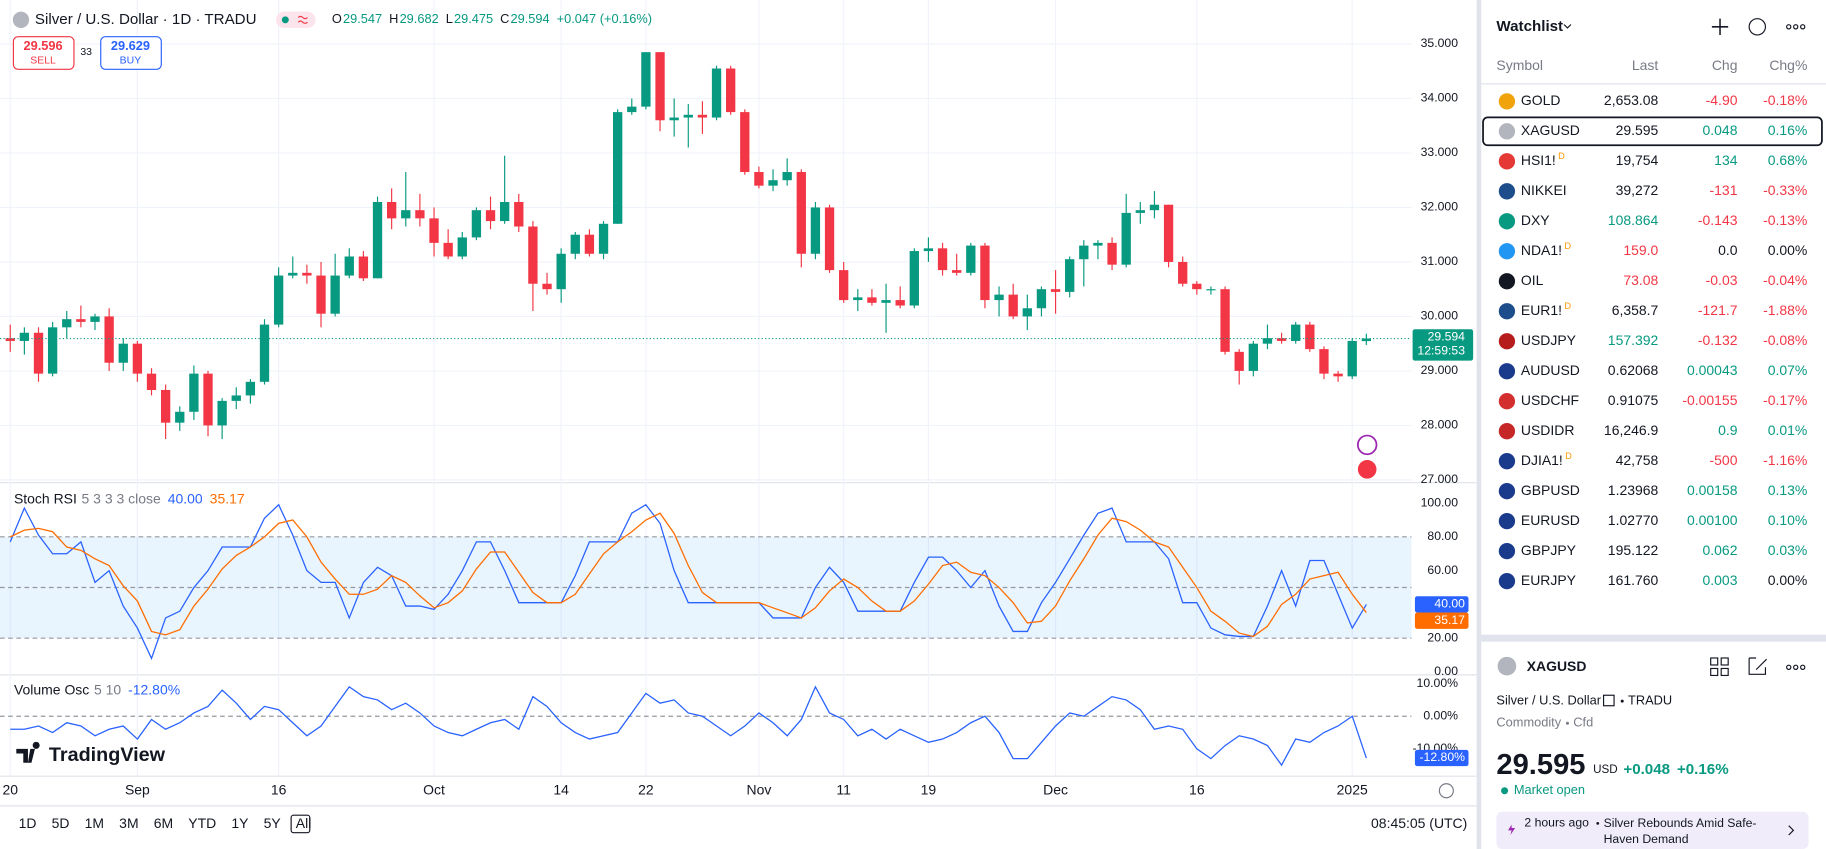  What do you see at coordinates (1550, 370) in the screenshot?
I see `symbol: AUDUSD` at bounding box center [1550, 370].